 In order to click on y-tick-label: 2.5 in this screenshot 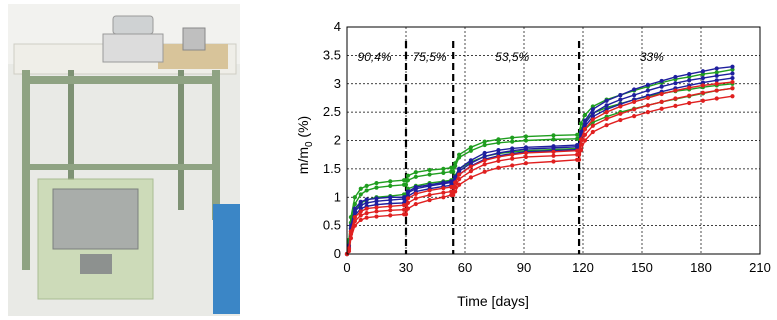, I will do `click(332, 111)`.